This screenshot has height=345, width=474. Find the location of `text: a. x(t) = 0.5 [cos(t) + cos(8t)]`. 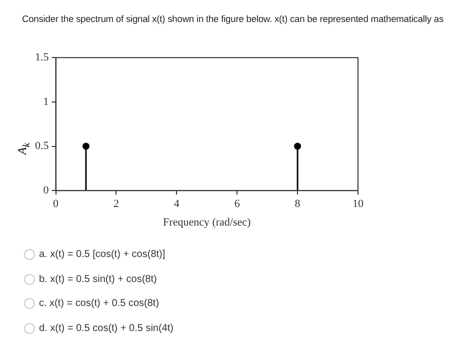

text: a. x(t) = 0.5 [cos(t) + cos(8t)] is located at coordinates (102, 254).